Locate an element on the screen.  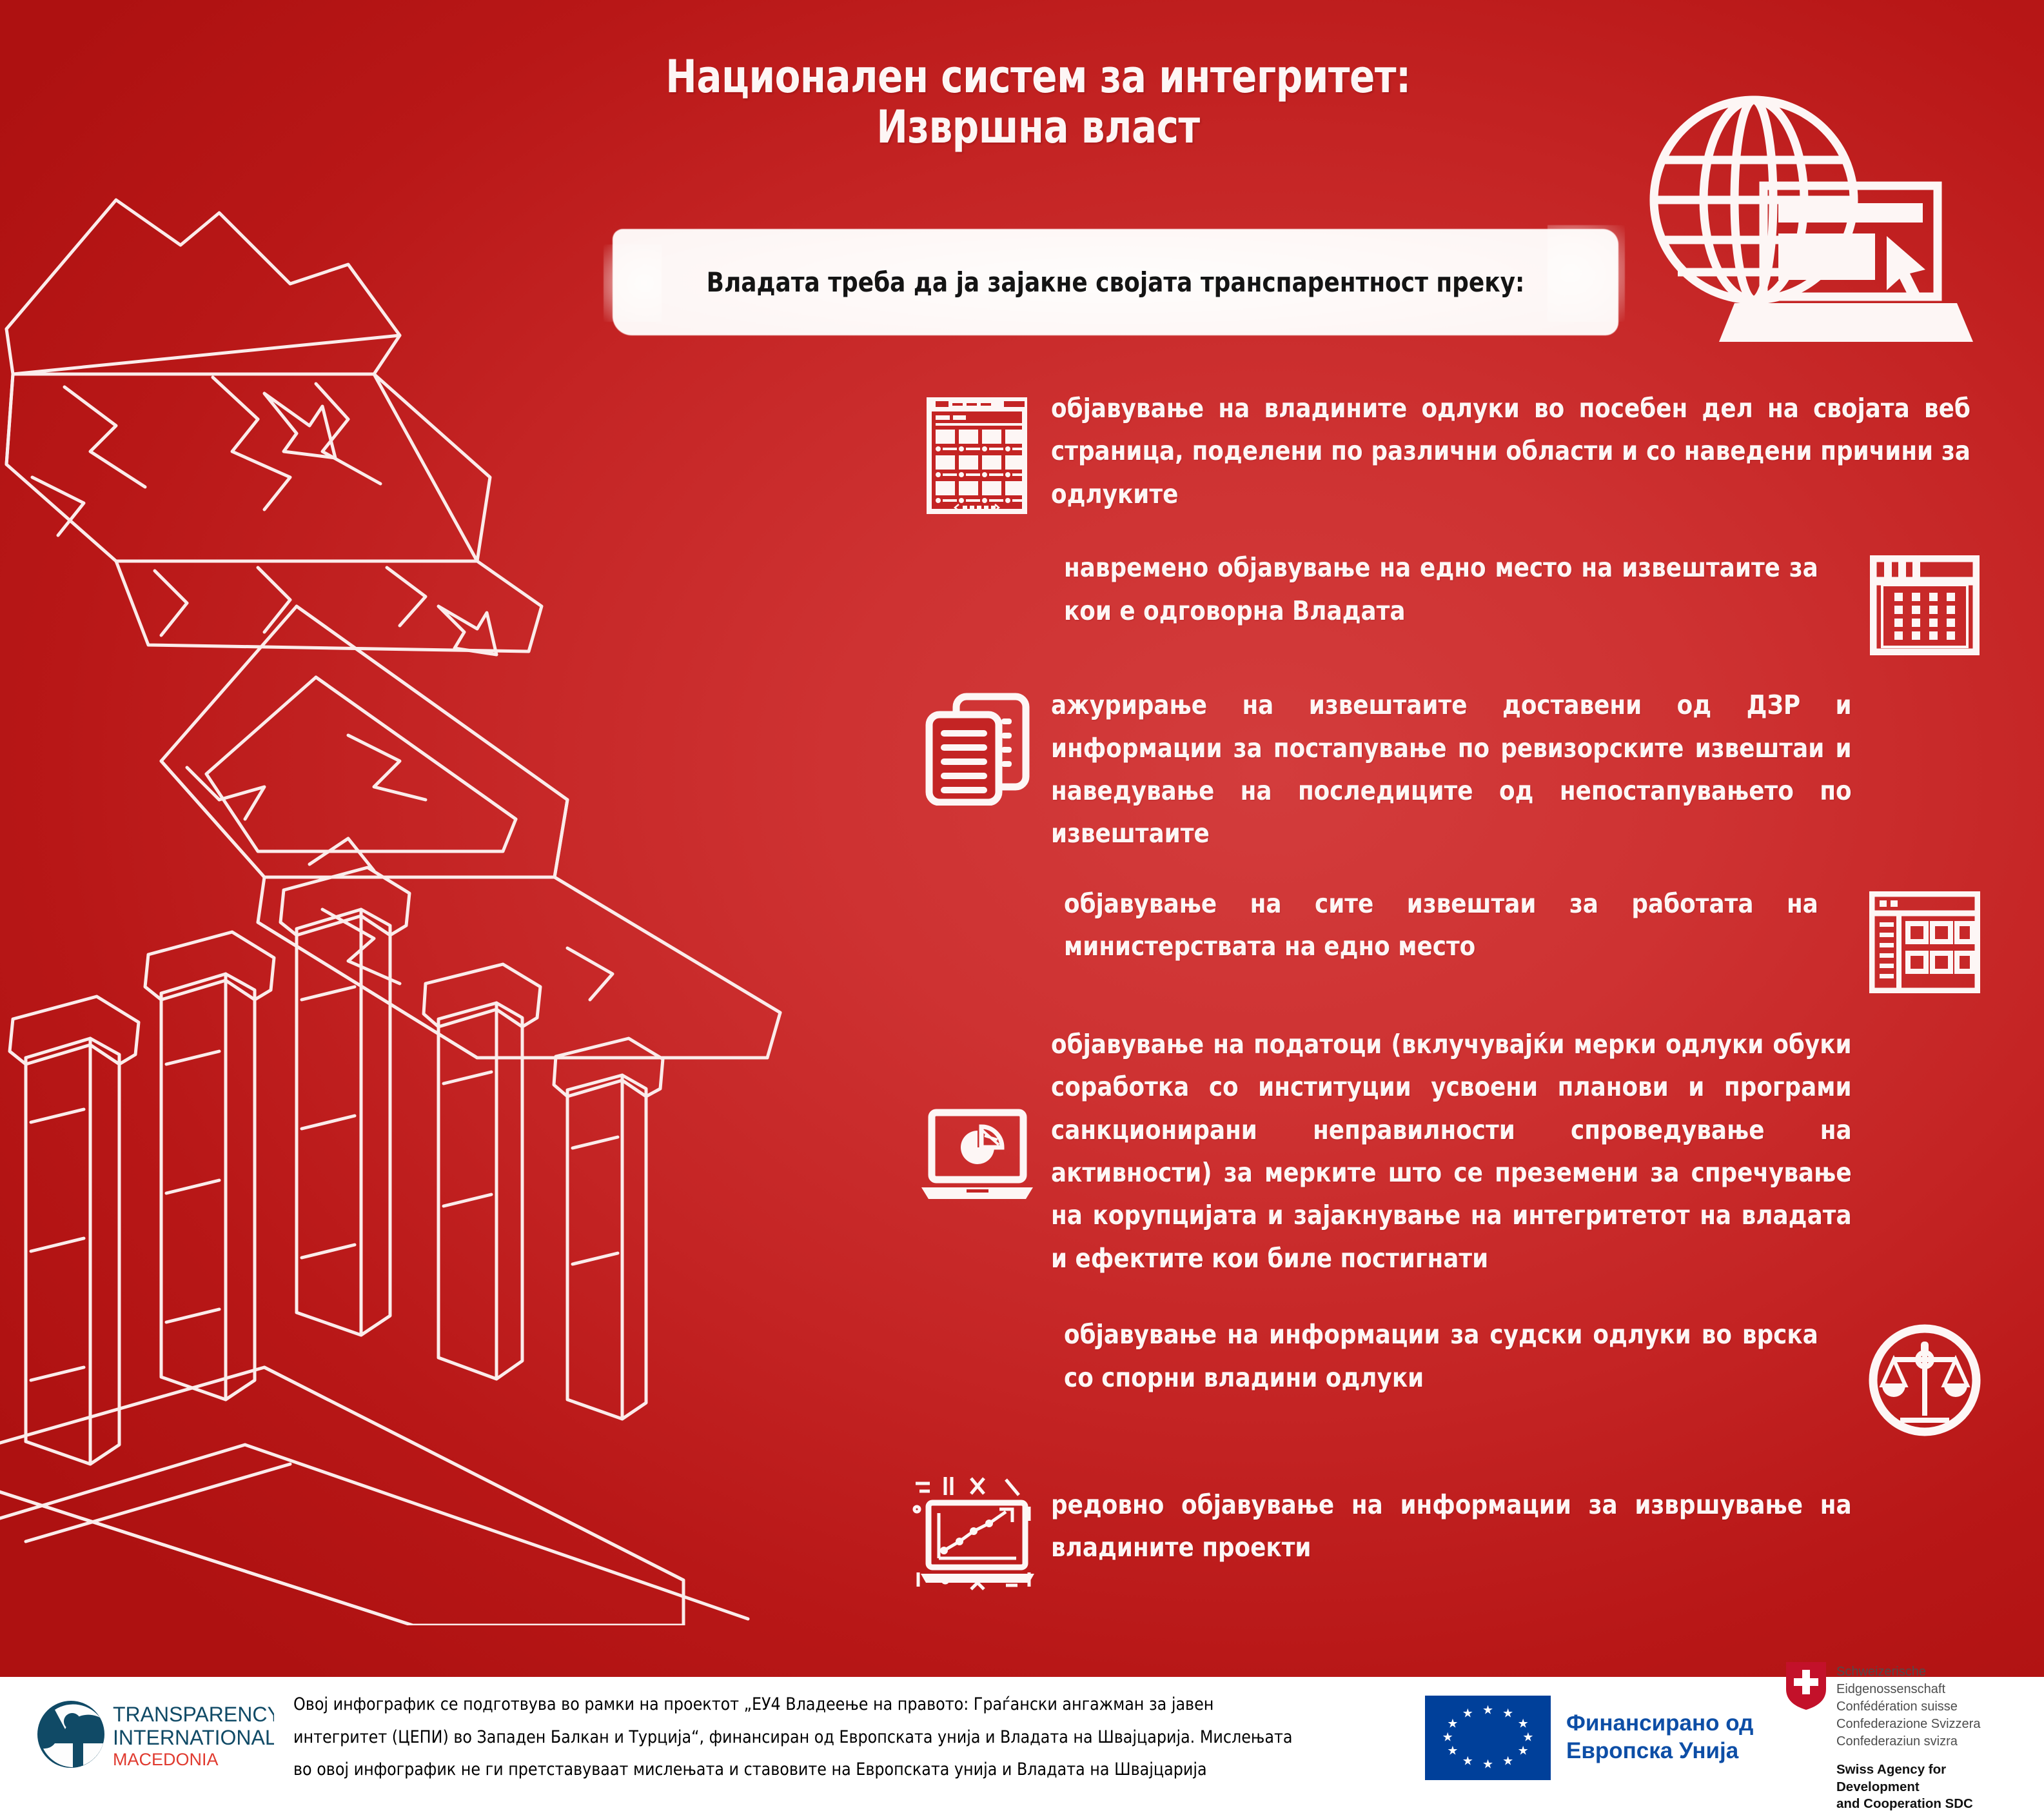
swiss-agency-line1: Swiss Agency for Development is located at coordinates (1891, 1778).